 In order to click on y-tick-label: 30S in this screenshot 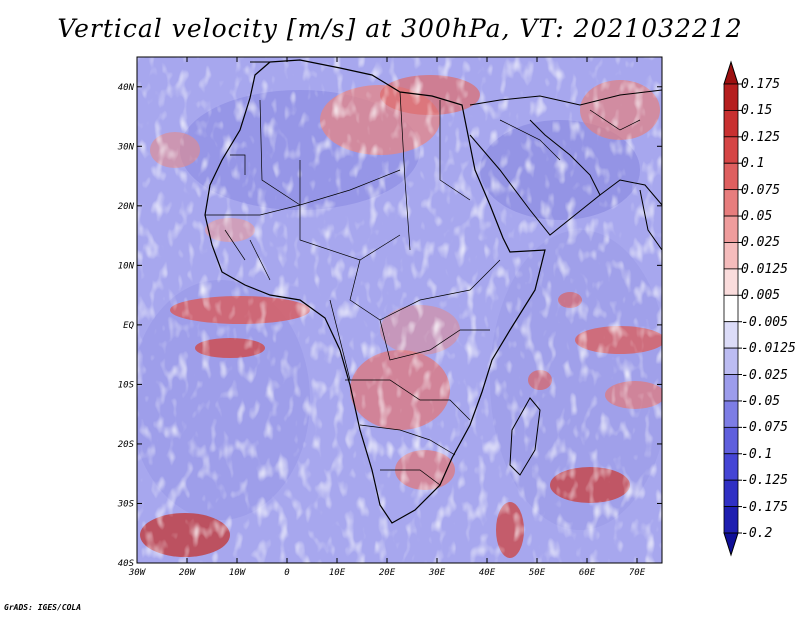, I will do `click(126, 504)`.